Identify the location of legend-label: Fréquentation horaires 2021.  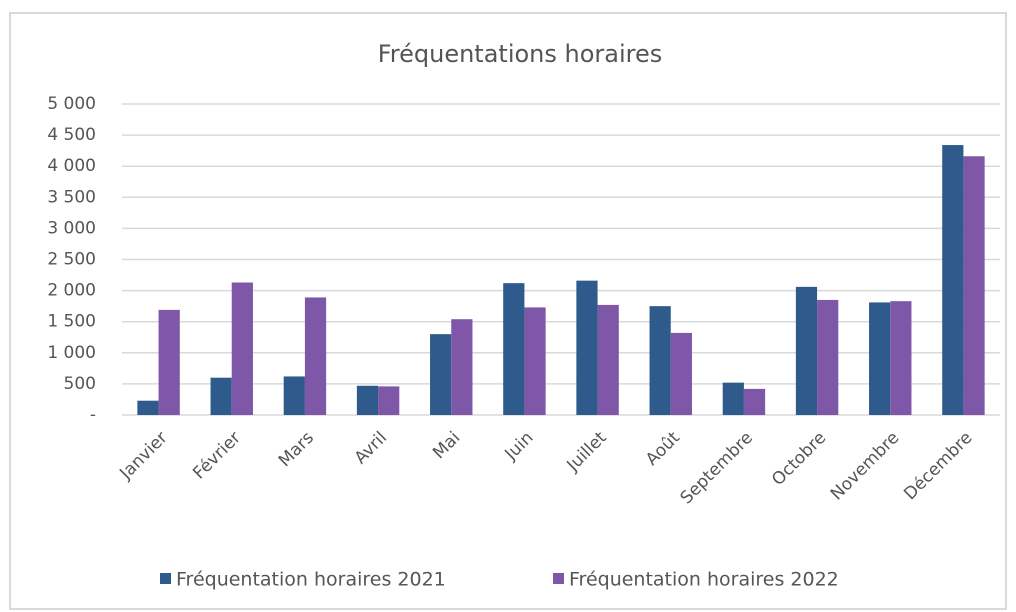
(311, 580).